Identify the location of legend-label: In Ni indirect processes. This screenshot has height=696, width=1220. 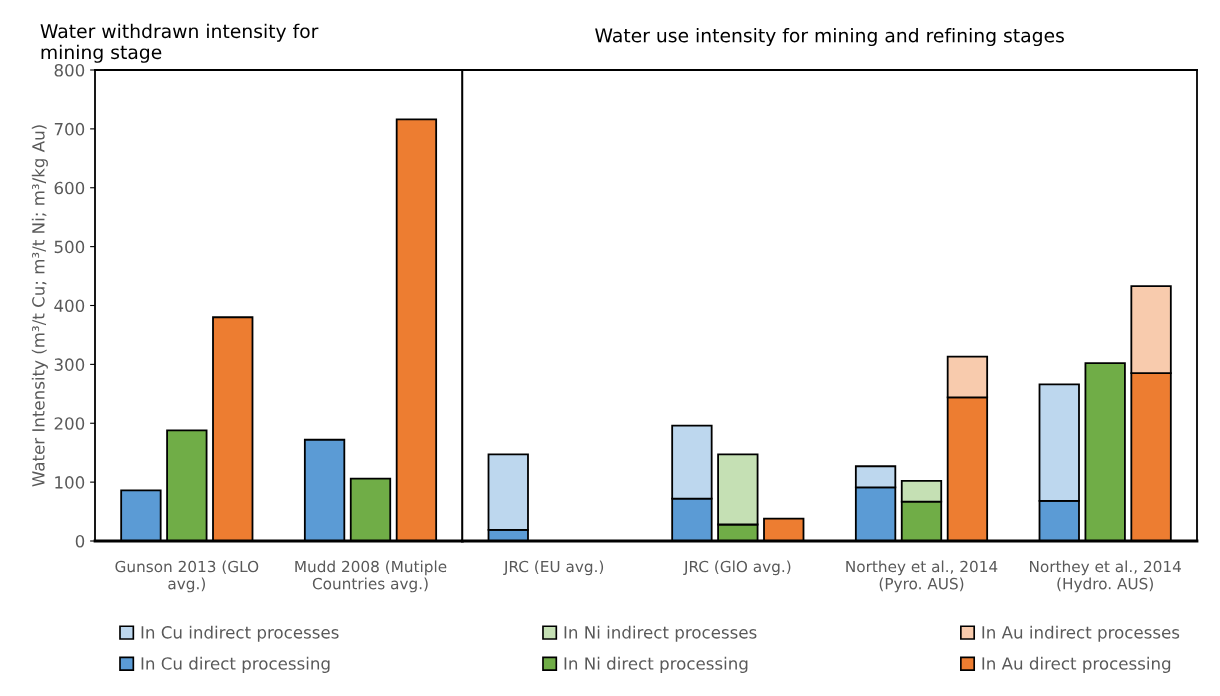
(660, 633).